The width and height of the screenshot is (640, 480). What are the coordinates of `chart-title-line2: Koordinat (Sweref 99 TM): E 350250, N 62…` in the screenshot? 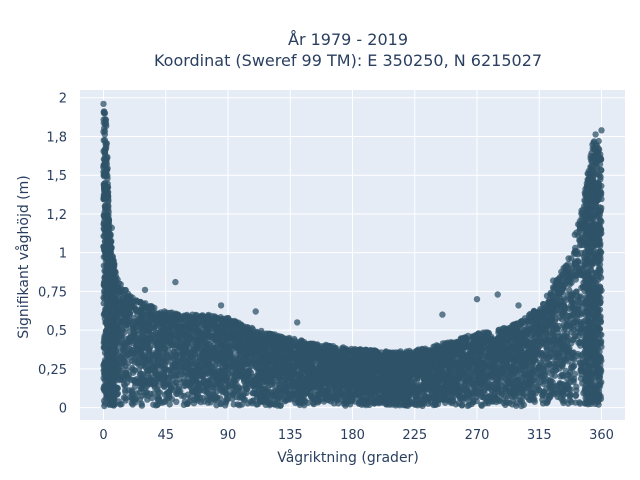 It's located at (348, 60).